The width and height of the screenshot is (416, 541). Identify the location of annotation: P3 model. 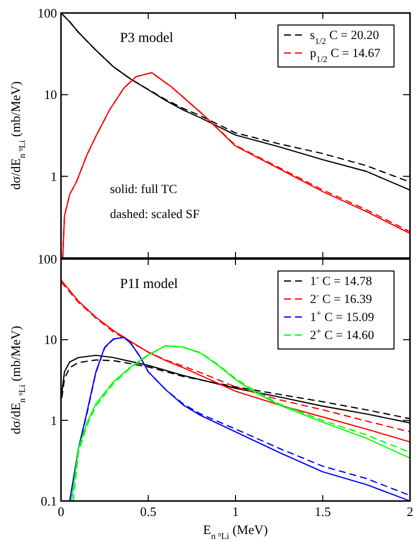
(147, 38).